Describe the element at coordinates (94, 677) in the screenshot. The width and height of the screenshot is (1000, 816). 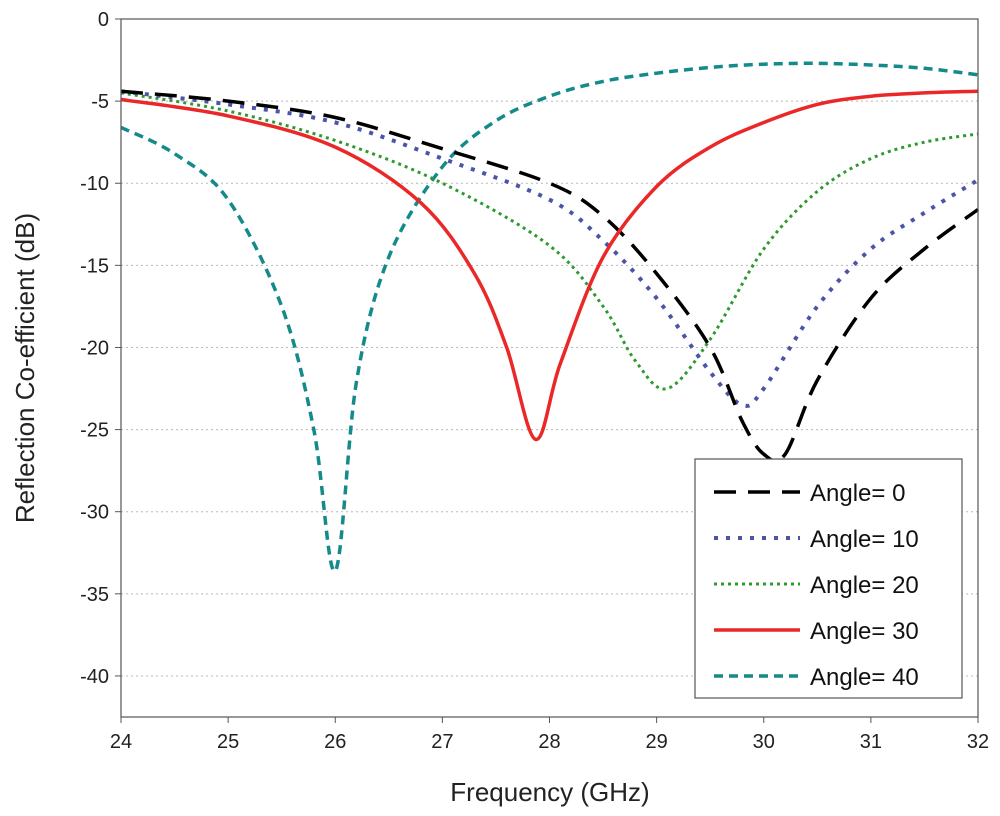
I see `y-tick-label: -40` at that location.